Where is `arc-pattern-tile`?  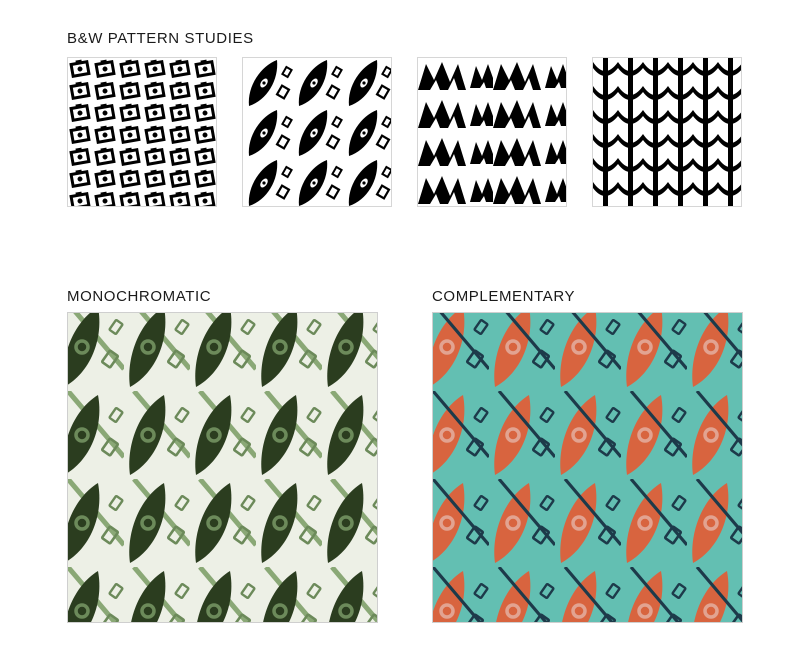 arc-pattern-tile is located at coordinates (667, 132).